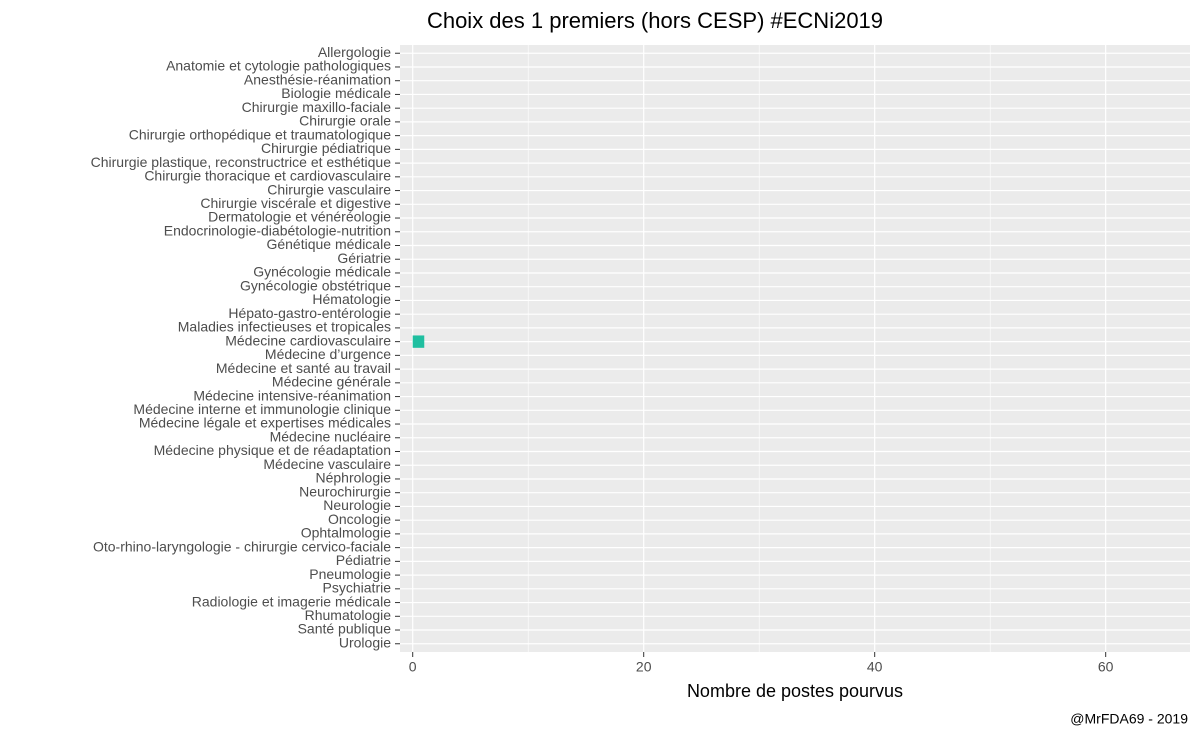 Image resolution: width=1200 pixels, height=740 pixels. Describe the element at coordinates (322, 272) in the screenshot. I see `y-tick-label: Gynécologie médicale` at that location.